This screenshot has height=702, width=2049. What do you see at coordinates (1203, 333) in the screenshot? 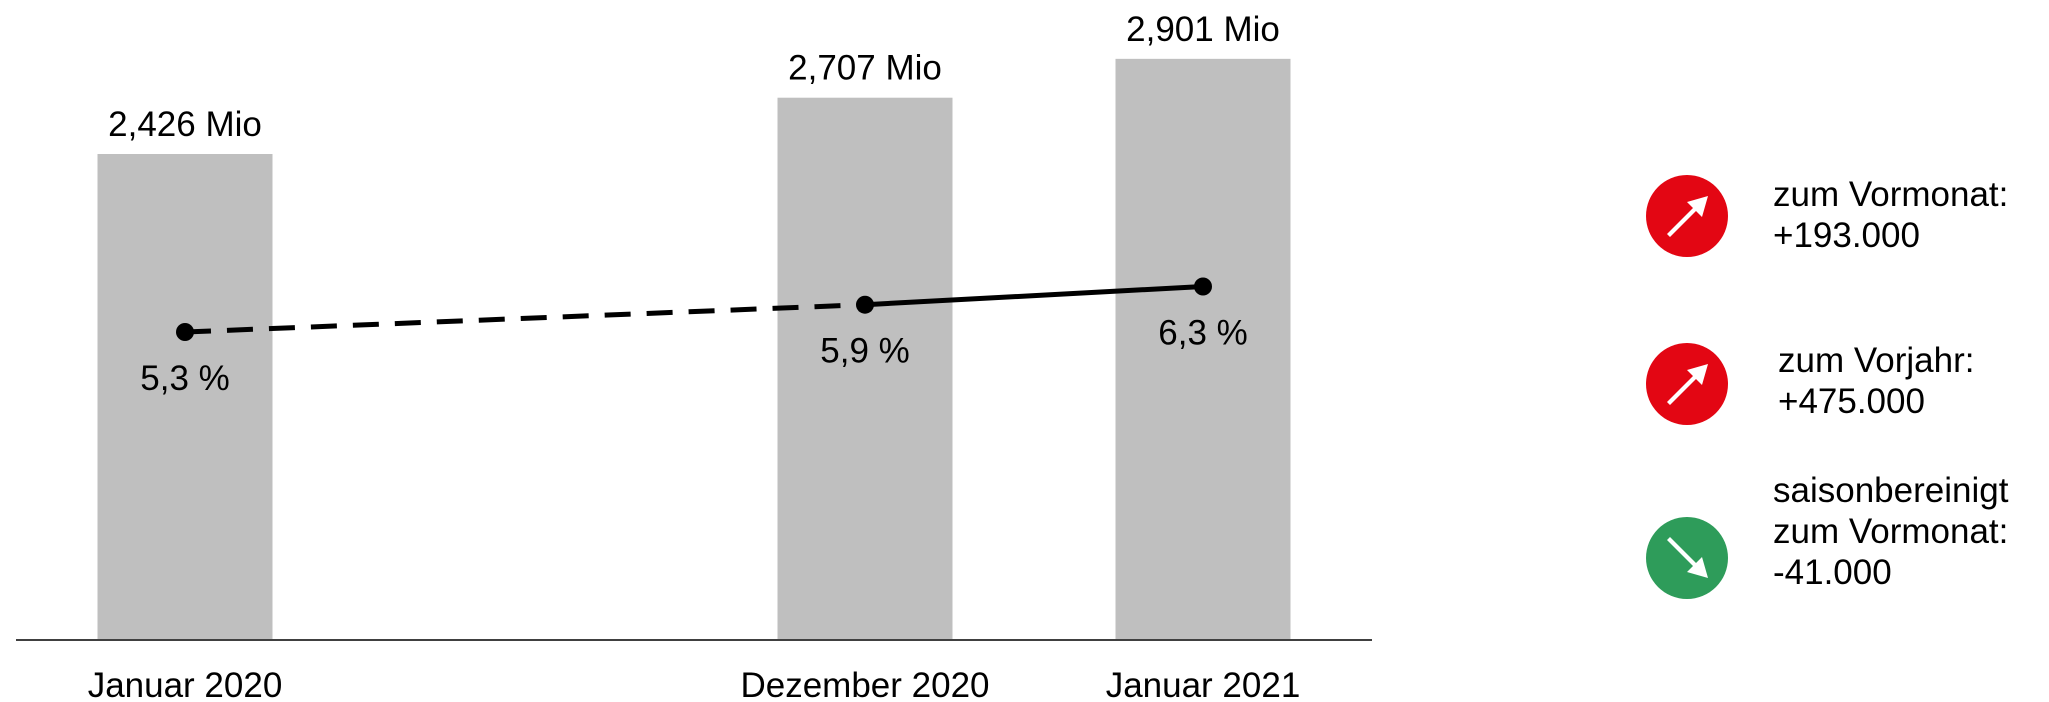
I see `line-value-label: 6,3 %` at bounding box center [1203, 333].